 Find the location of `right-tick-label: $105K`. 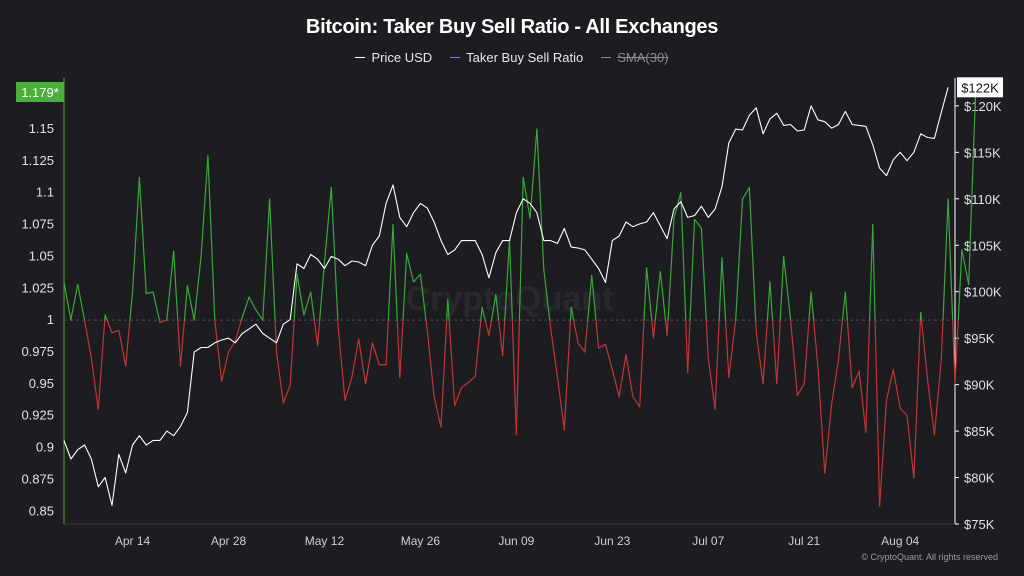

right-tick-label: $105K is located at coordinates (983, 245).